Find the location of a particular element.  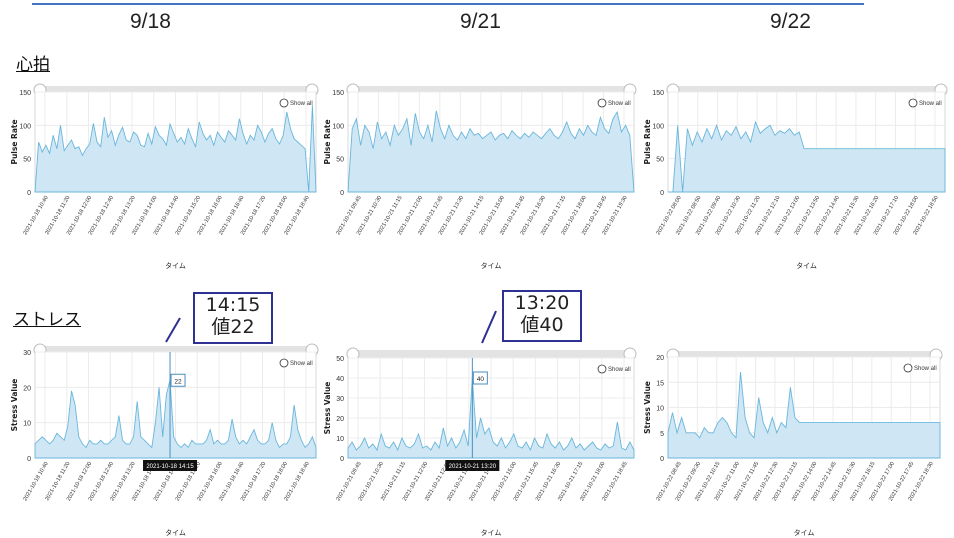

stress-2-x-axis-label: タイム is located at coordinates (491, 532).